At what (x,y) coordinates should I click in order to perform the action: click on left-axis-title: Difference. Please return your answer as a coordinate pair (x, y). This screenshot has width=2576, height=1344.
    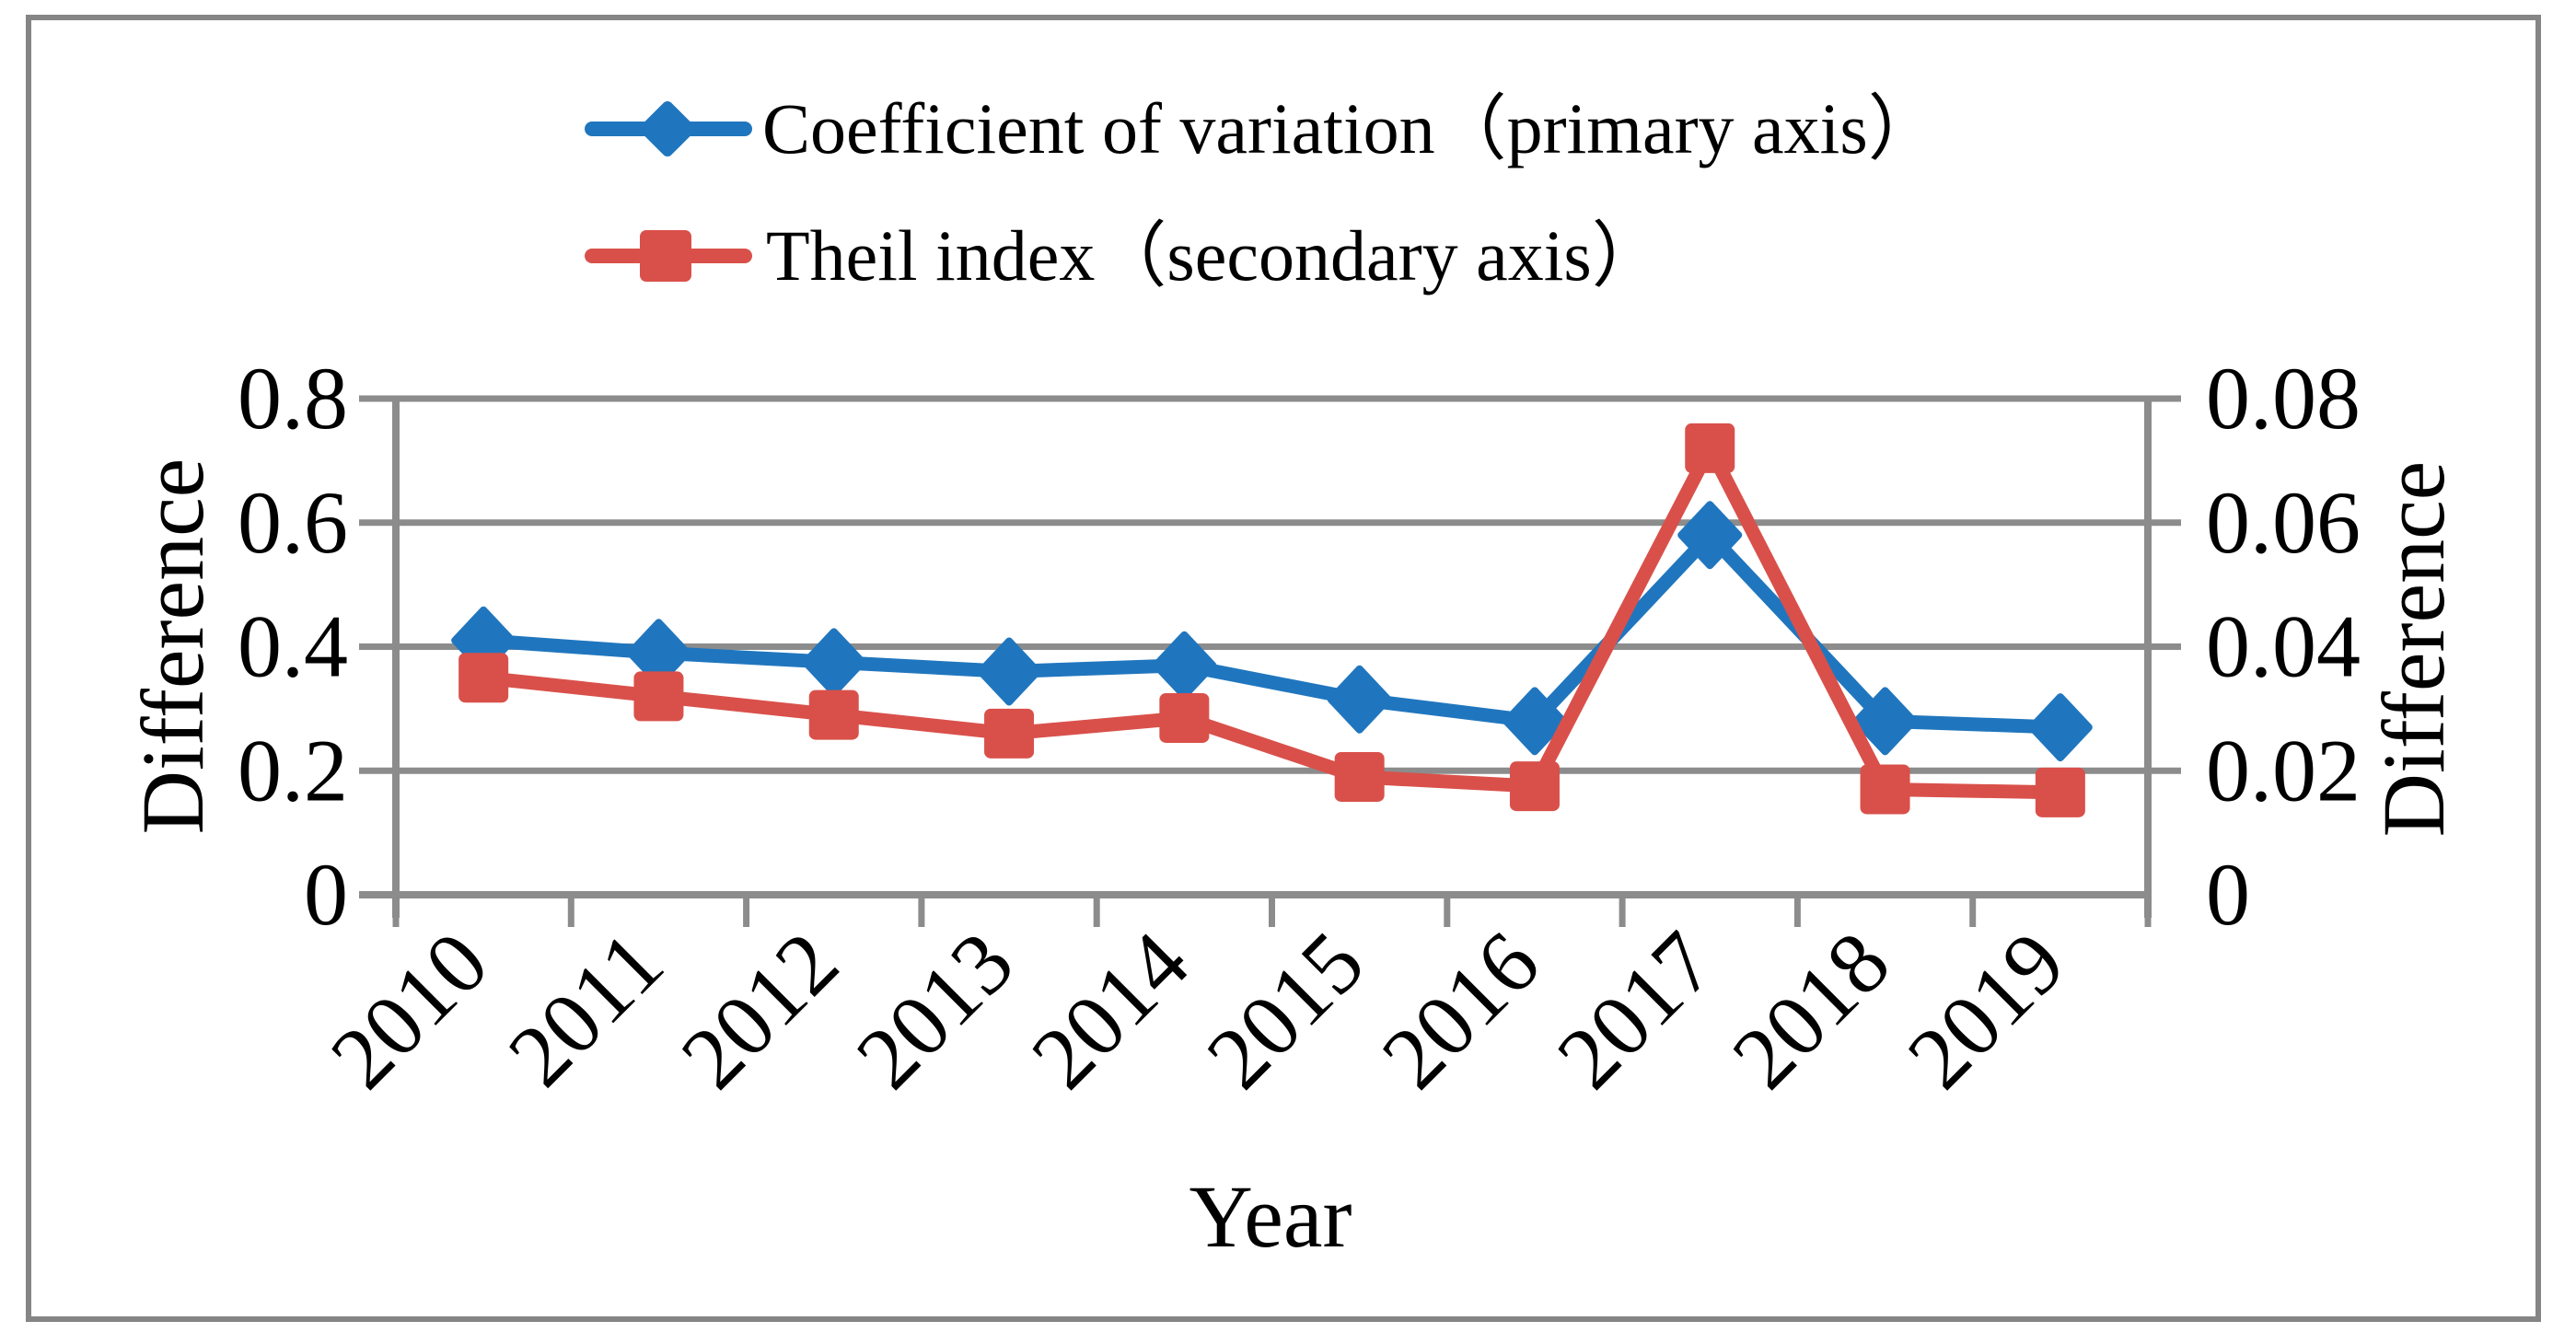
    Looking at the image, I should click on (172, 646).